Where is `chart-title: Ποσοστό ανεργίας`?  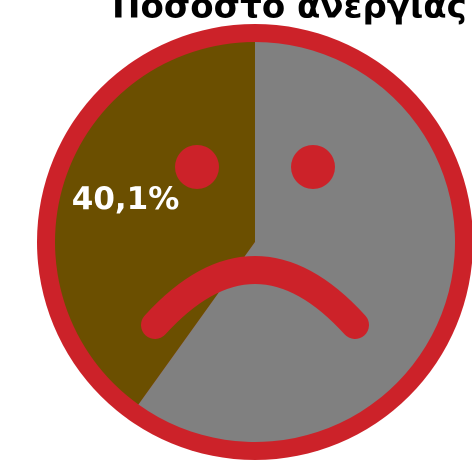
chart-title: Ποσοστό ανεργίας is located at coordinates (289, 13).